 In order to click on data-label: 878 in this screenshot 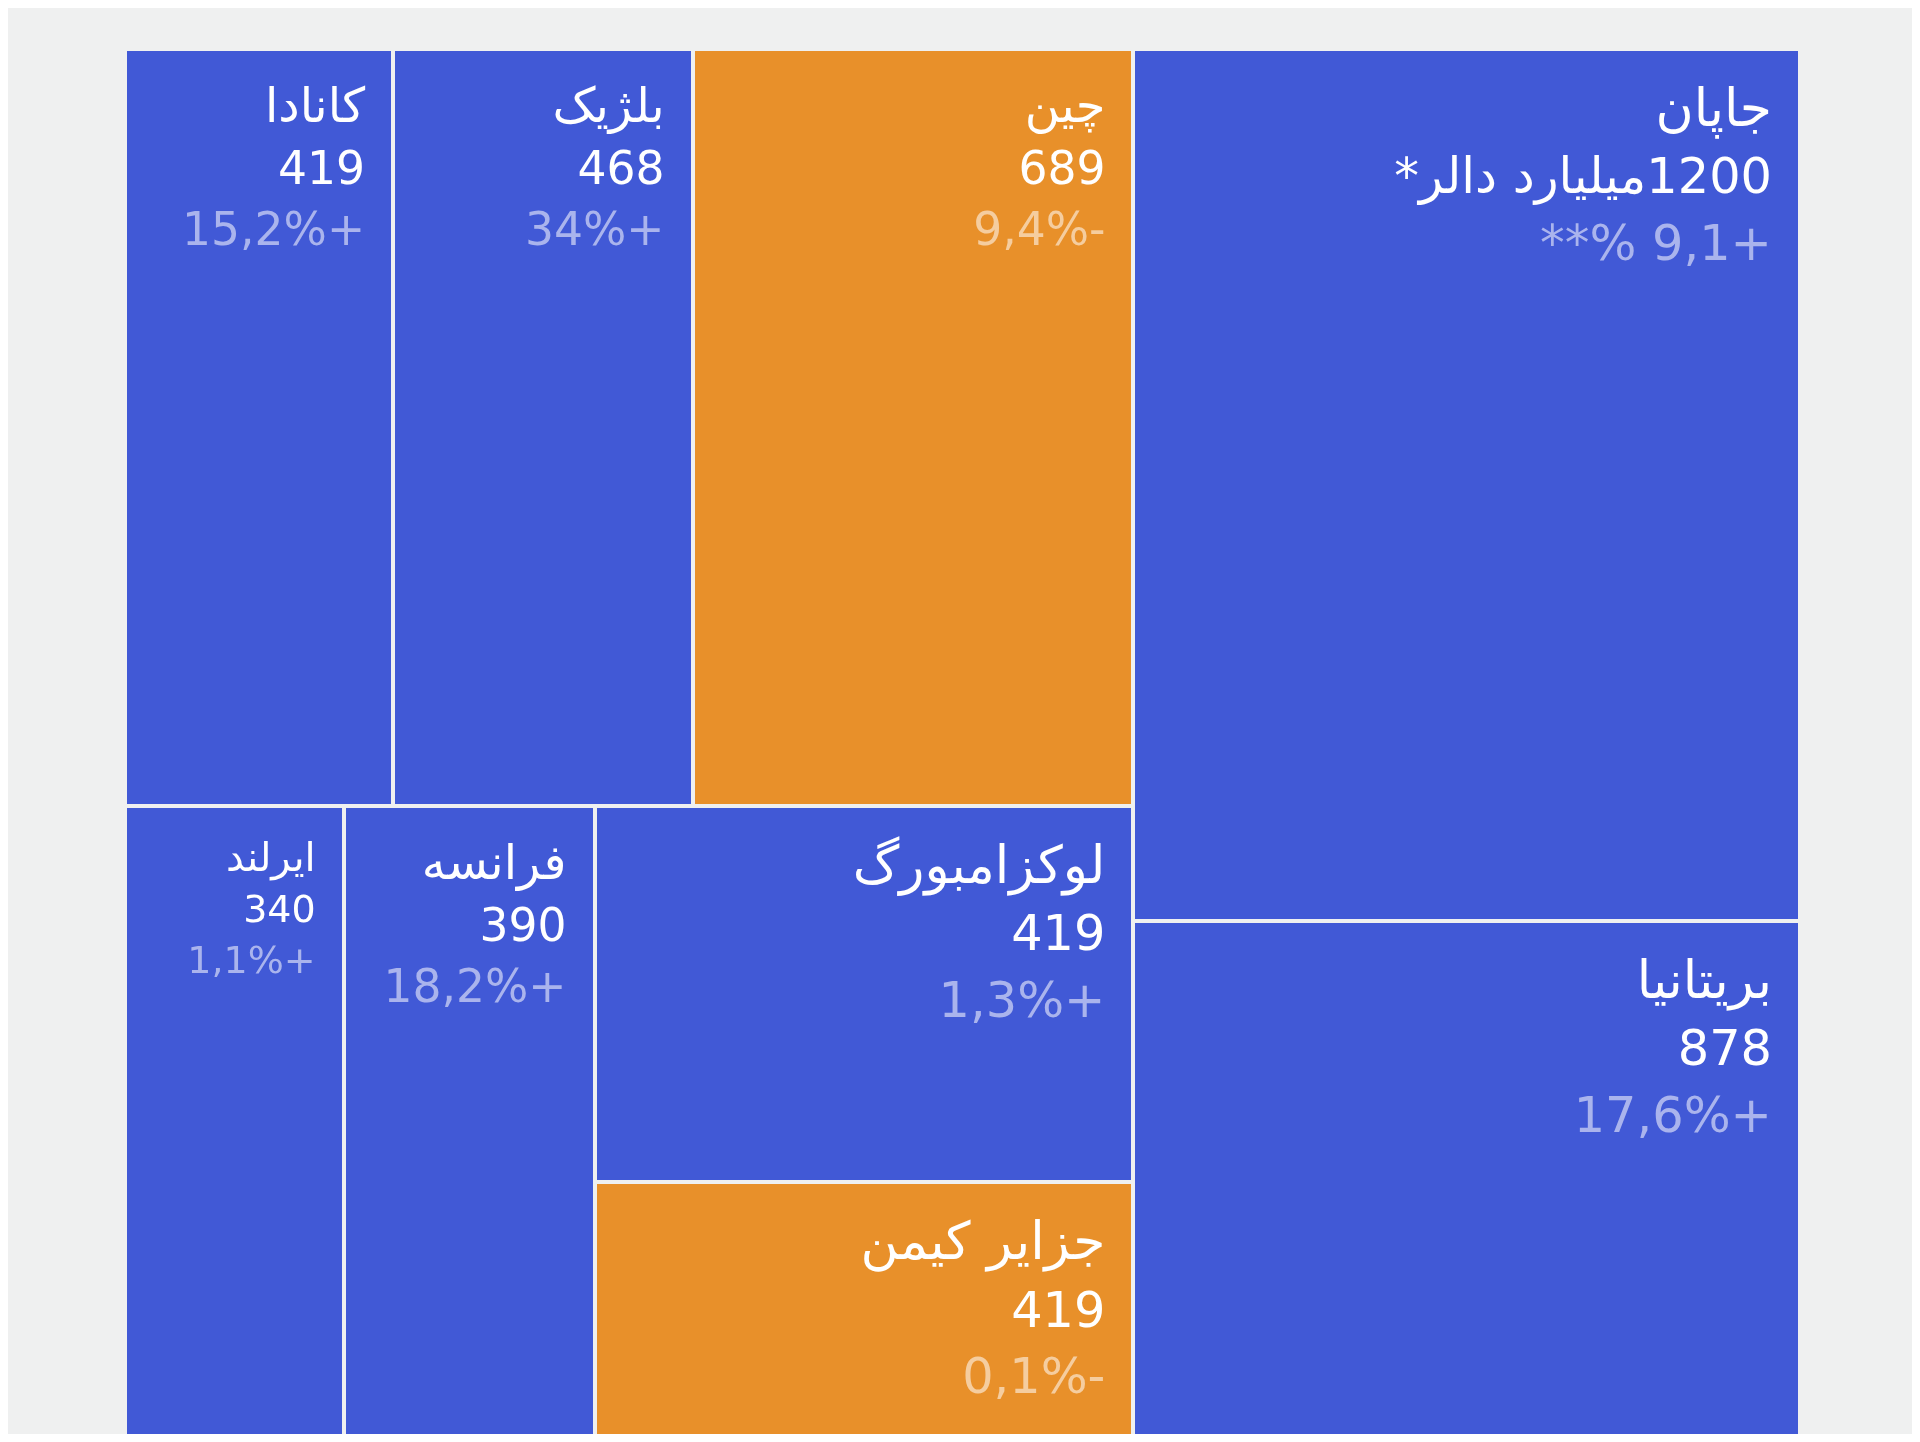, I will do `click(1724, 1049)`.